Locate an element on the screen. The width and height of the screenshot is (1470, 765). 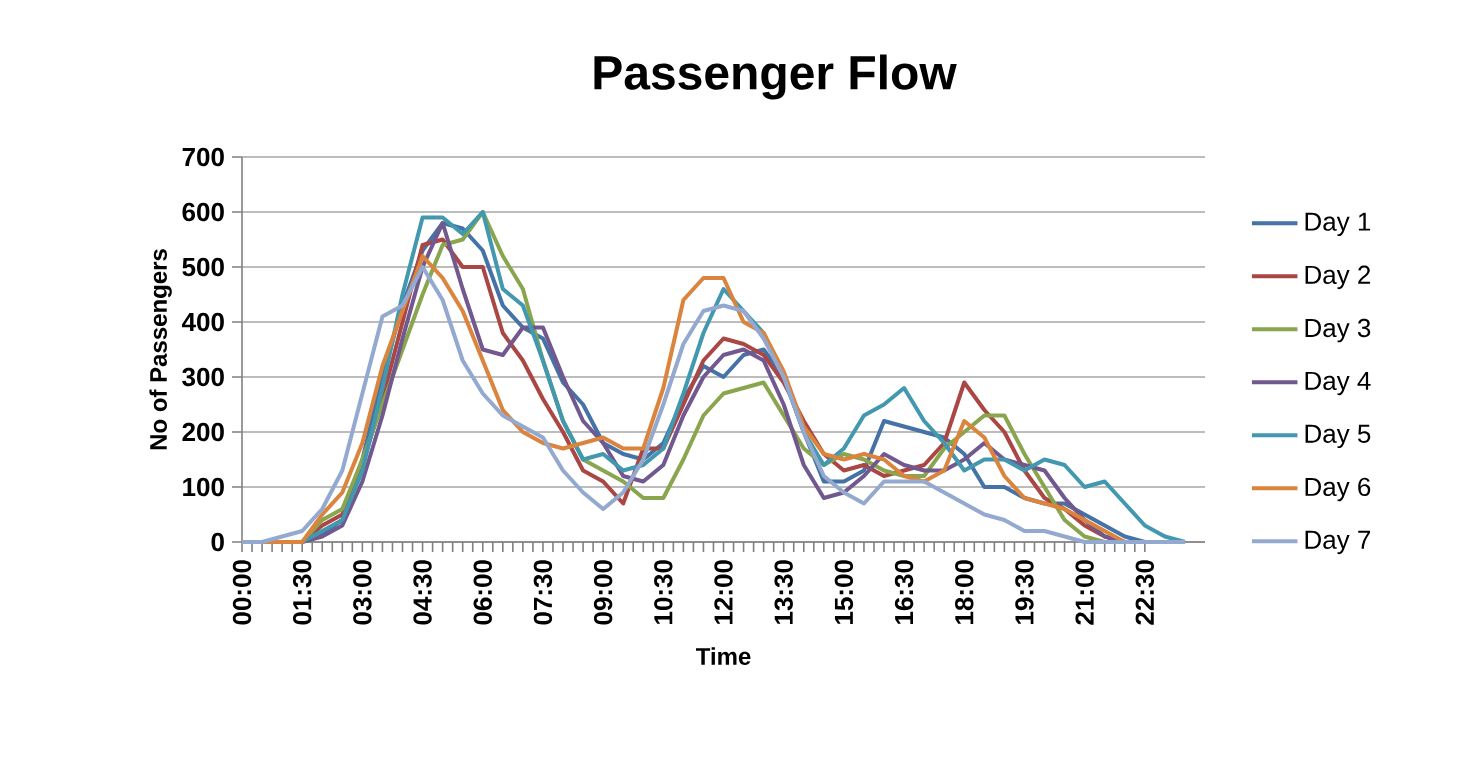
x-tick-label: 10:30 is located at coordinates (663, 592).